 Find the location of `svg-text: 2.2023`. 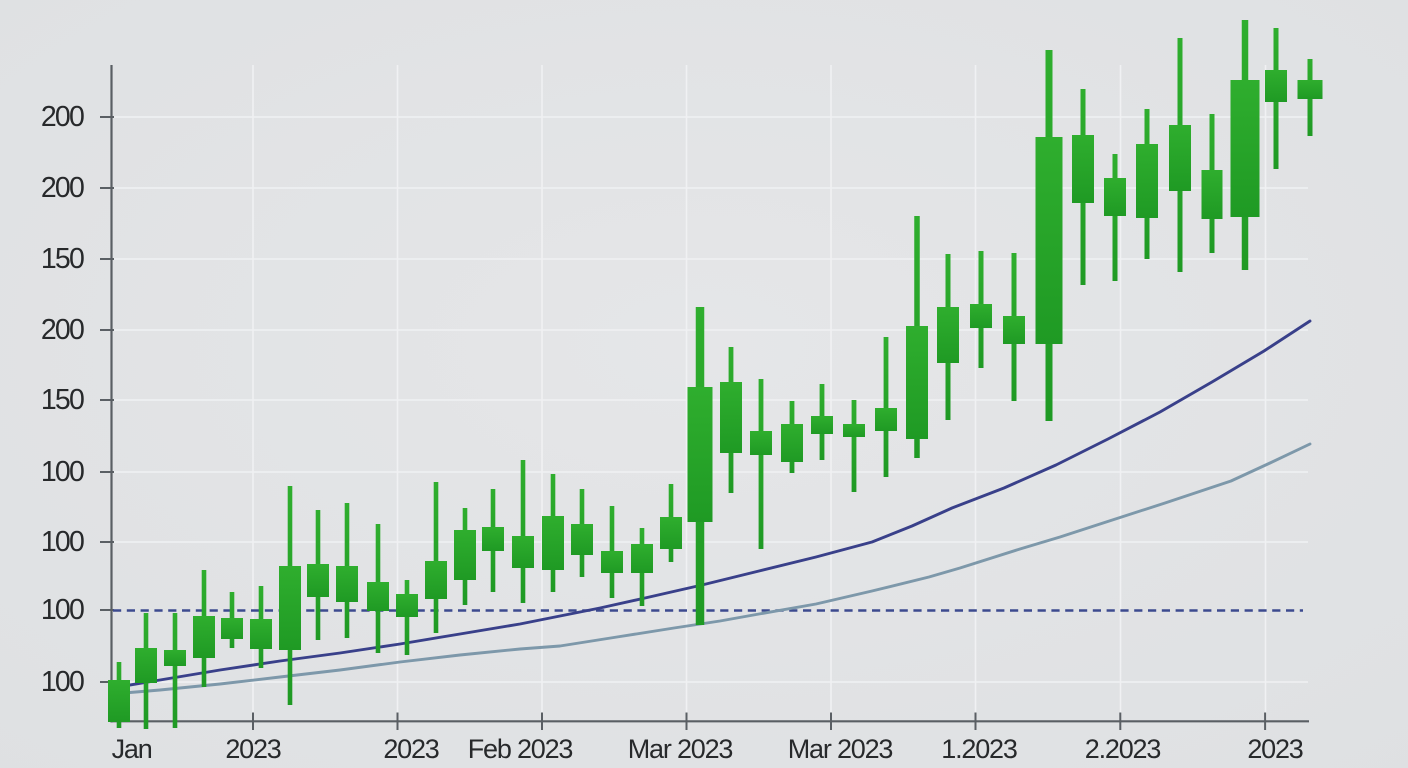

svg-text: 2.2023 is located at coordinates (1123, 749).